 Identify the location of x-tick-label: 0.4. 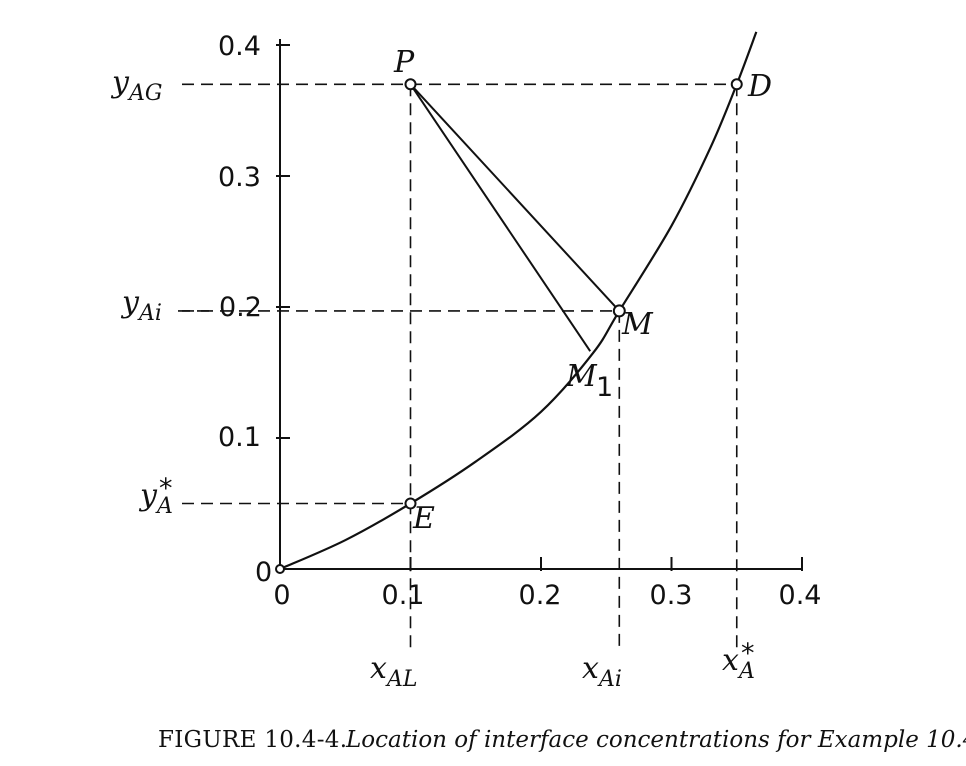
(800, 595).